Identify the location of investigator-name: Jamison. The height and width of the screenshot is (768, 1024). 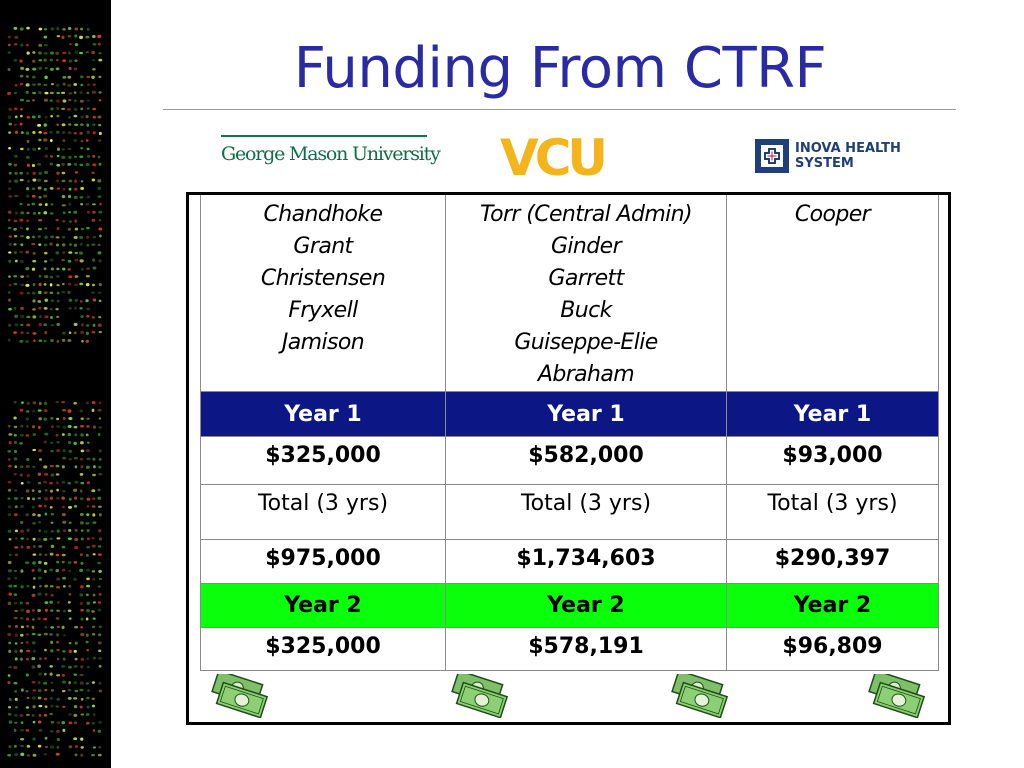
(323, 342).